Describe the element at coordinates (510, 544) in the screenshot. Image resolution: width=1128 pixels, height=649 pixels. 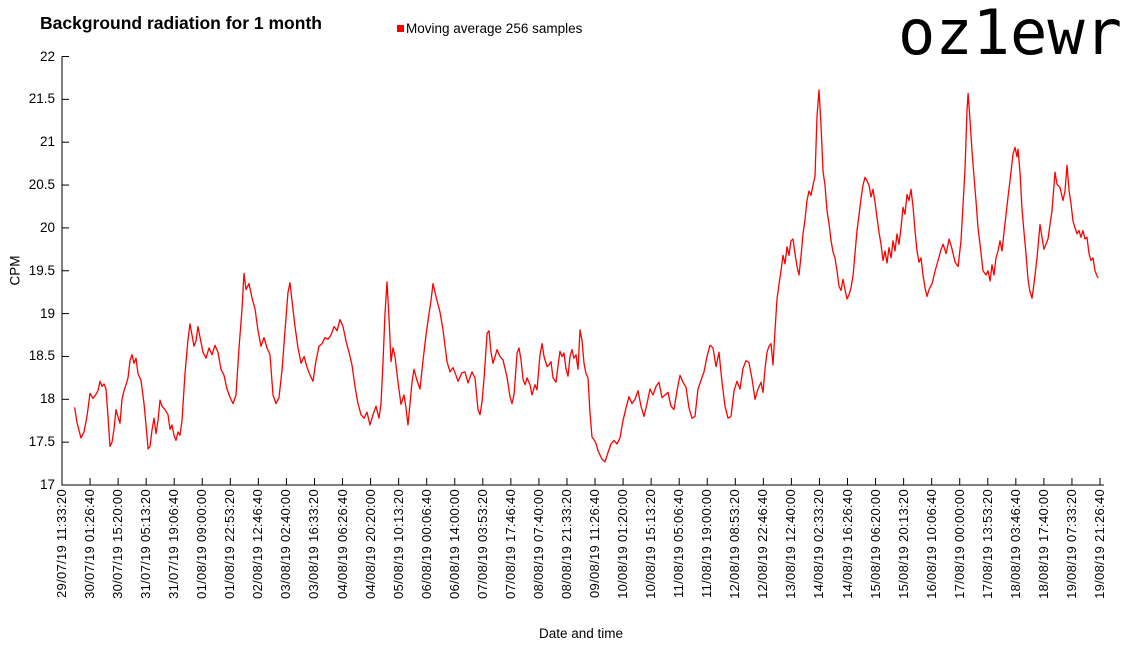
I see `x-tick-label: 07/08/19 17:46:40` at that location.